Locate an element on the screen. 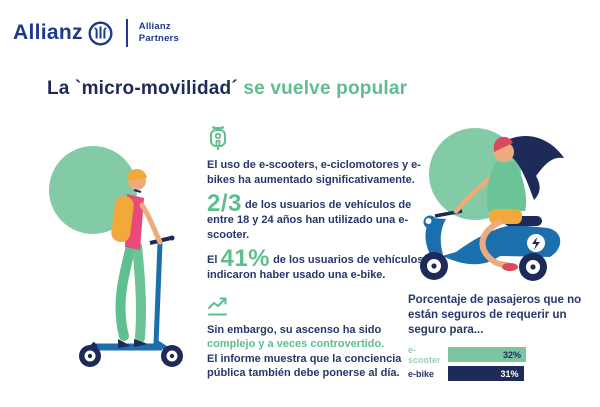 Image resolution: width=600 pixels, height=407 pixels. allianz-eagle-icon is located at coordinates (100, 33).